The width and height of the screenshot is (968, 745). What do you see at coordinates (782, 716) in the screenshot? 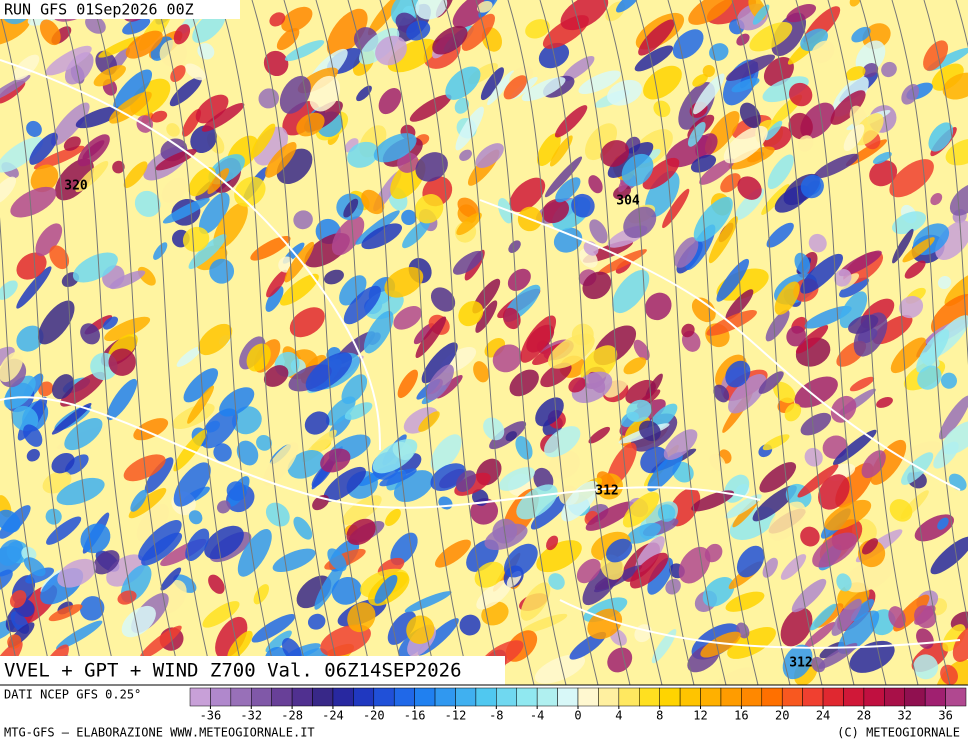
I see `colorbar-tick-label: 20` at bounding box center [782, 716].